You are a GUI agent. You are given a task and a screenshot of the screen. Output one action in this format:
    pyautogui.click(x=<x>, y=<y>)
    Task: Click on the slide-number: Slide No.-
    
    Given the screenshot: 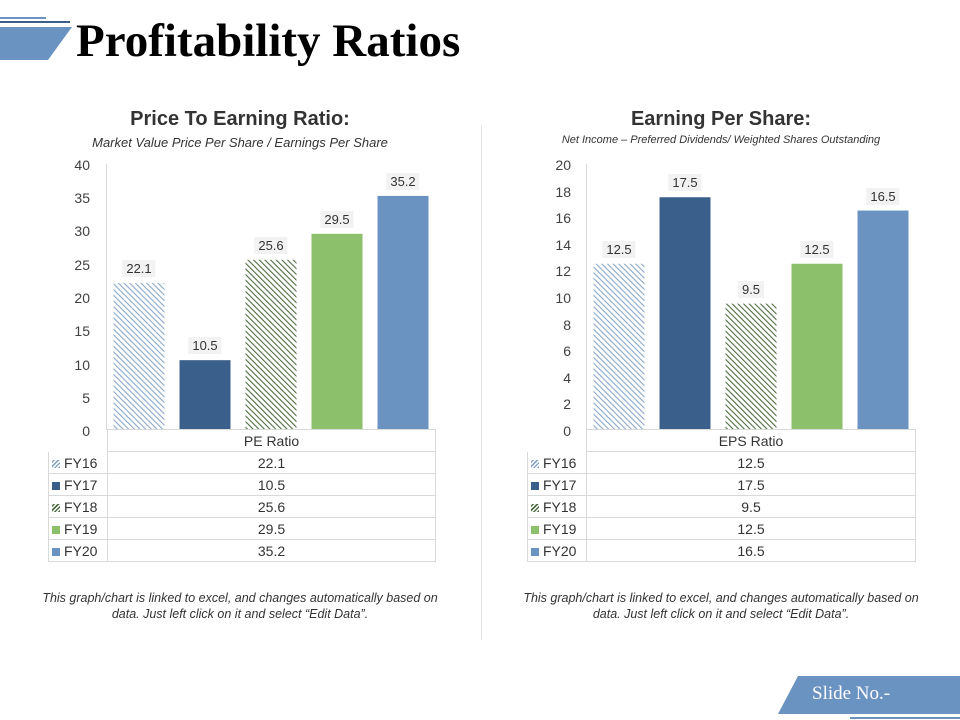 What is the action you would take?
    pyautogui.click(x=851, y=693)
    